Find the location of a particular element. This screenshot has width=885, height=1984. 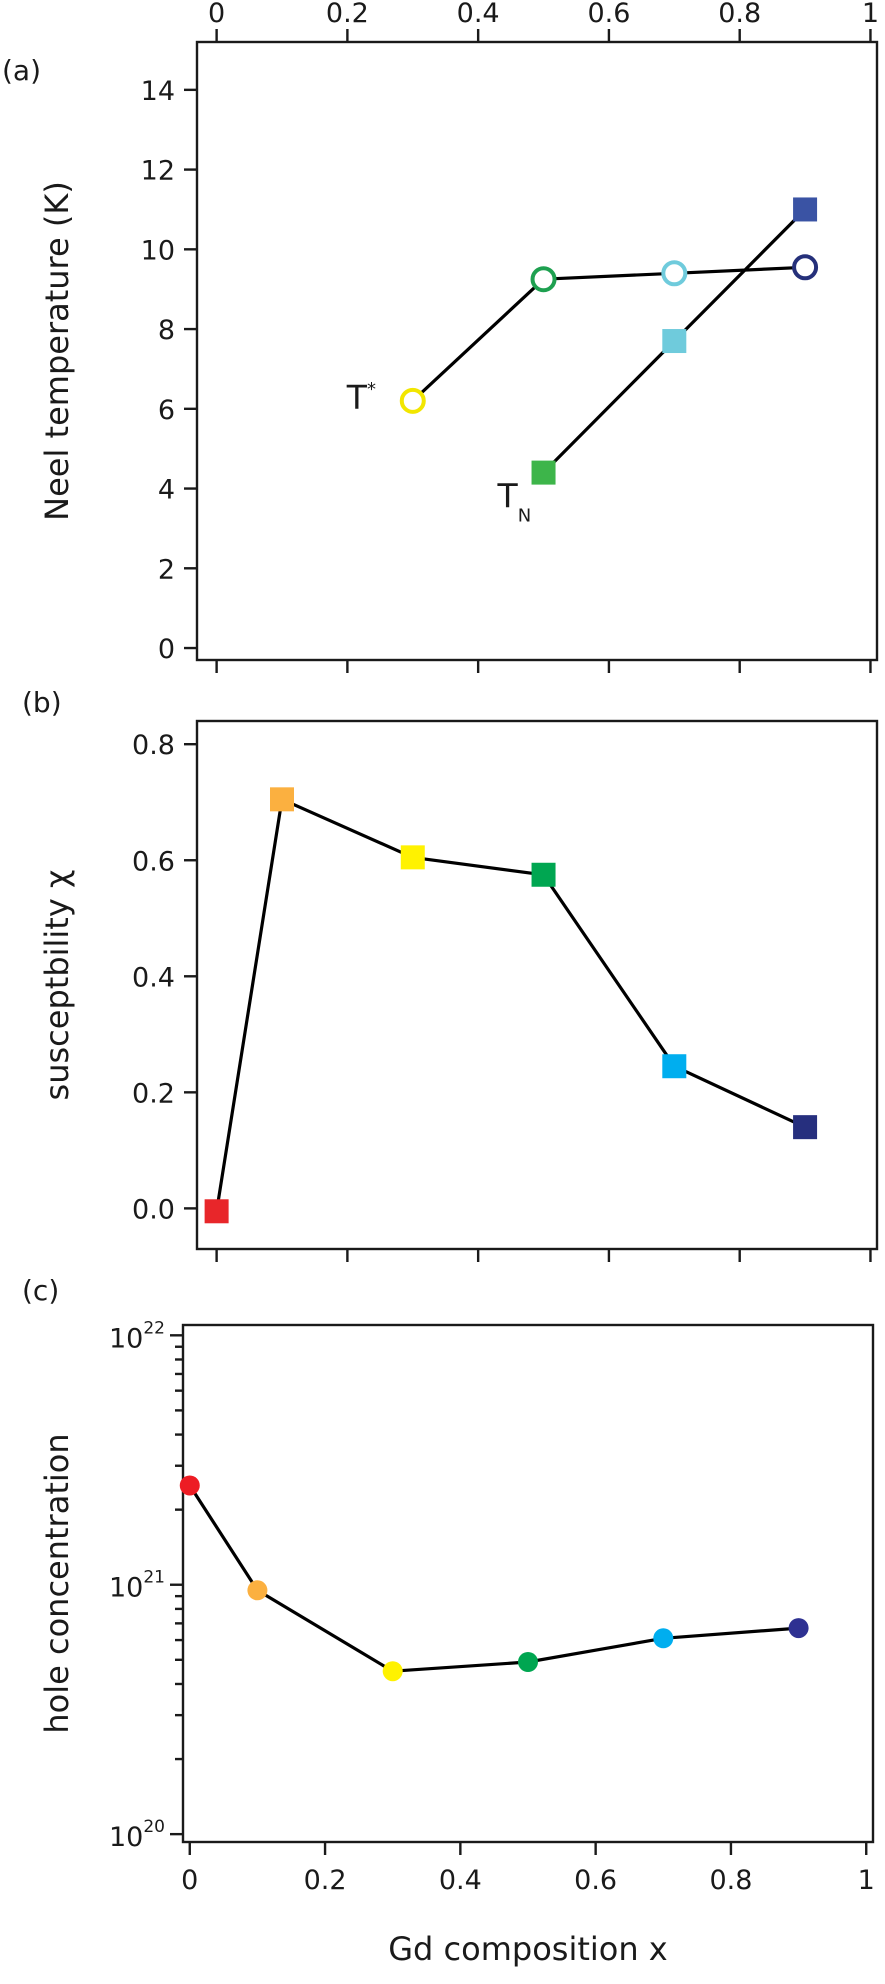

y-tick-label: 1021 is located at coordinates (137, 1586).